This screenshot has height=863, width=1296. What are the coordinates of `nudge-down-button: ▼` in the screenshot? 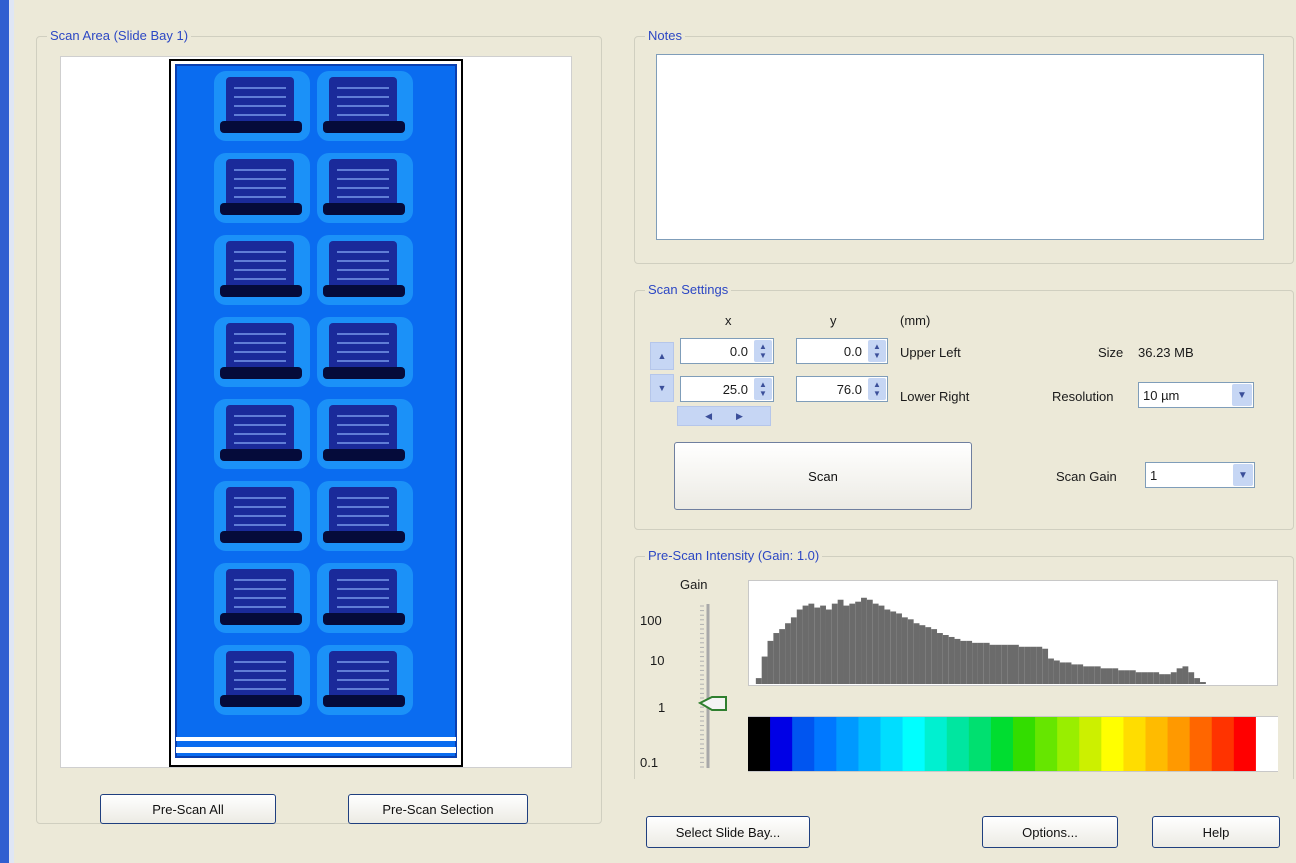 It's located at (662, 388).